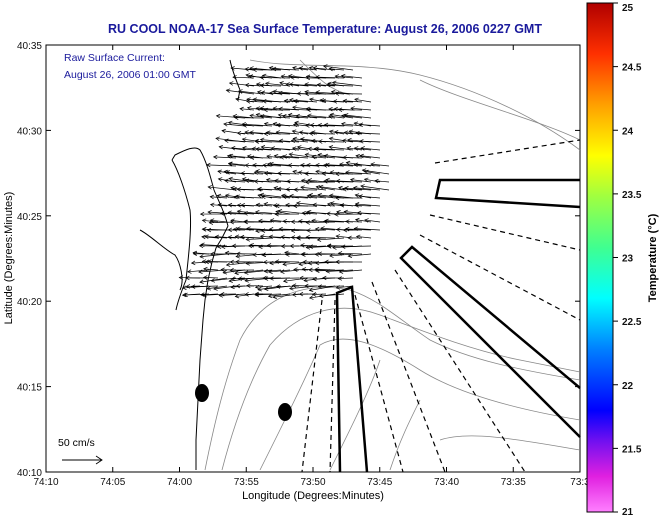 The width and height of the screenshot is (660, 518). I want to click on legend-line1: Raw Surface Current:, so click(114, 58).